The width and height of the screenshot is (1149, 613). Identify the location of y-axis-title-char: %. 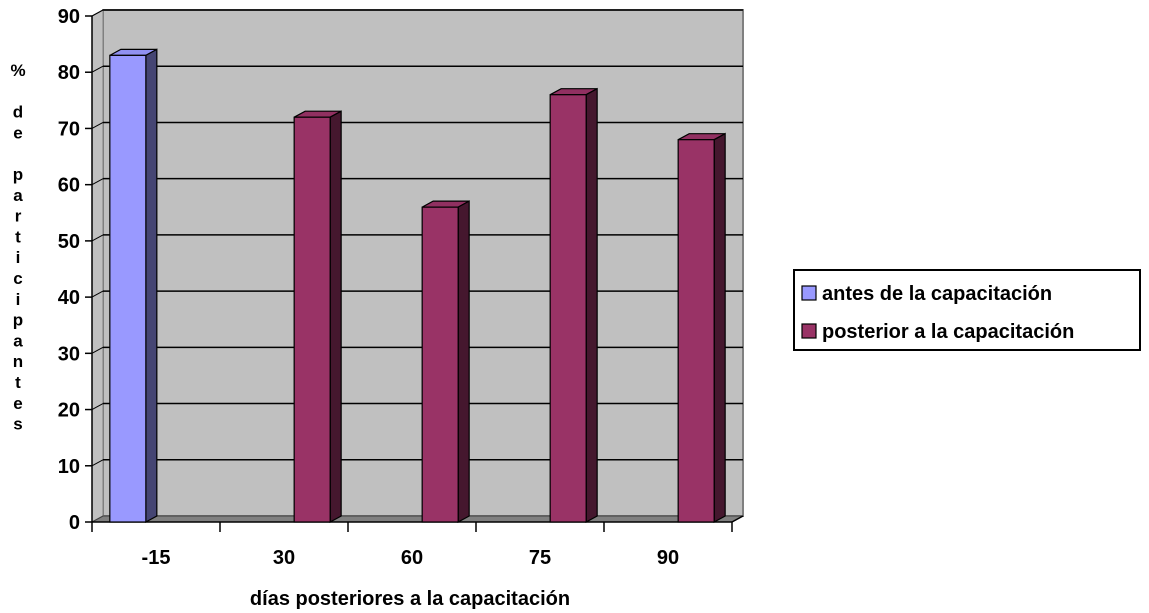
(17, 70).